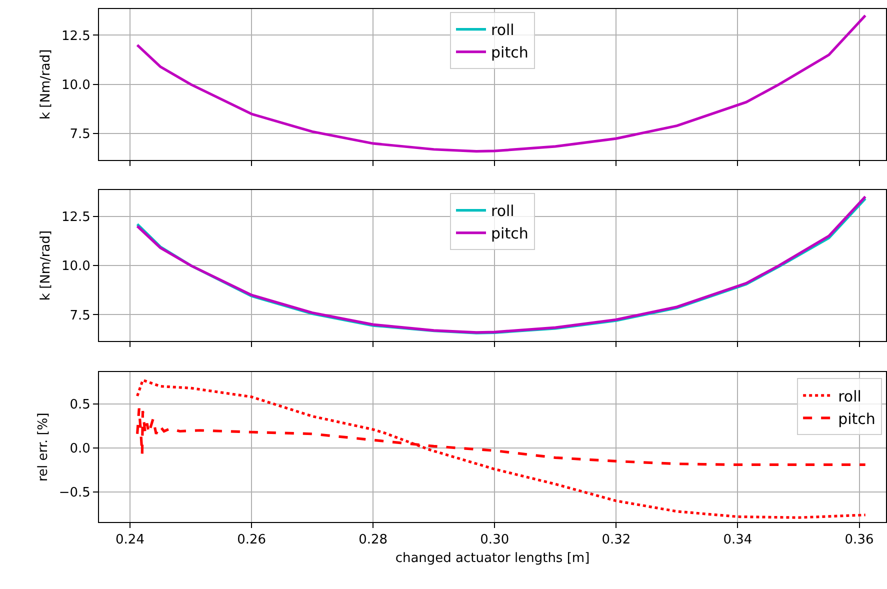 Image resolution: width=887 pixels, height=589 pixels. What do you see at coordinates (80, 449) in the screenshot?
I see `y-tick-label: 0.0` at bounding box center [80, 449].